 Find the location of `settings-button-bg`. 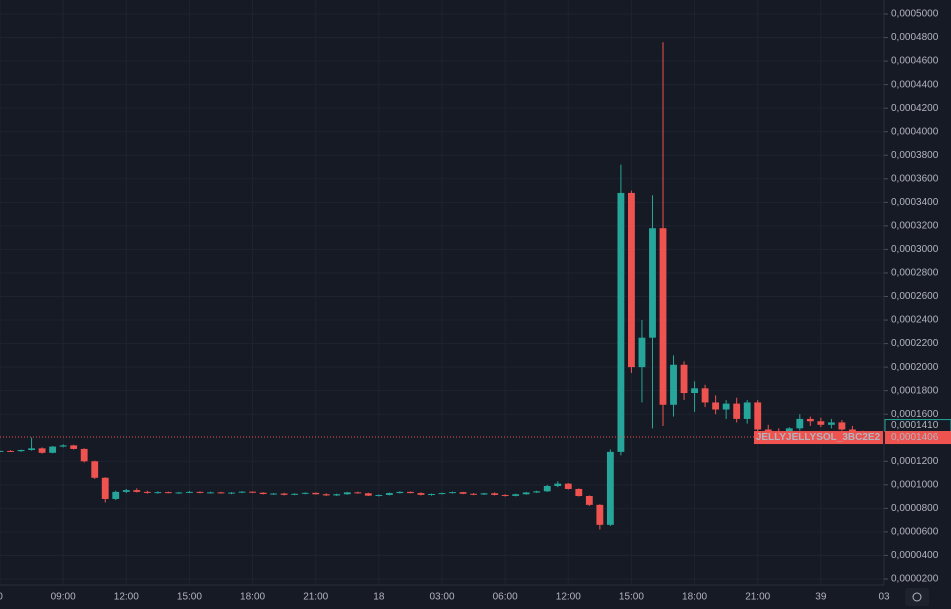

settings-button-bg is located at coordinates (917, 597).